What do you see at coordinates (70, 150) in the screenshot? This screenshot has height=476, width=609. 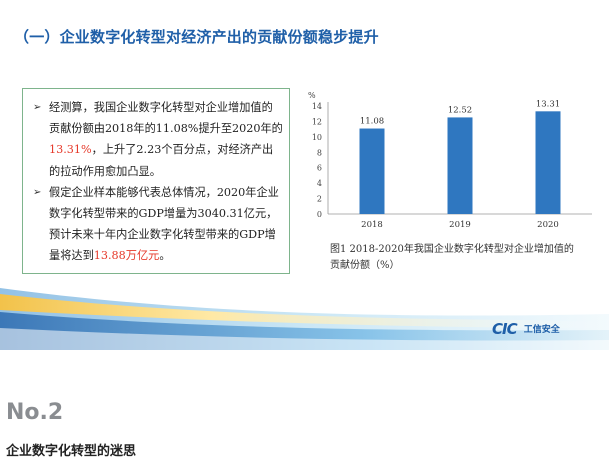 I see `highlight-value: 13.31%` at bounding box center [70, 150].